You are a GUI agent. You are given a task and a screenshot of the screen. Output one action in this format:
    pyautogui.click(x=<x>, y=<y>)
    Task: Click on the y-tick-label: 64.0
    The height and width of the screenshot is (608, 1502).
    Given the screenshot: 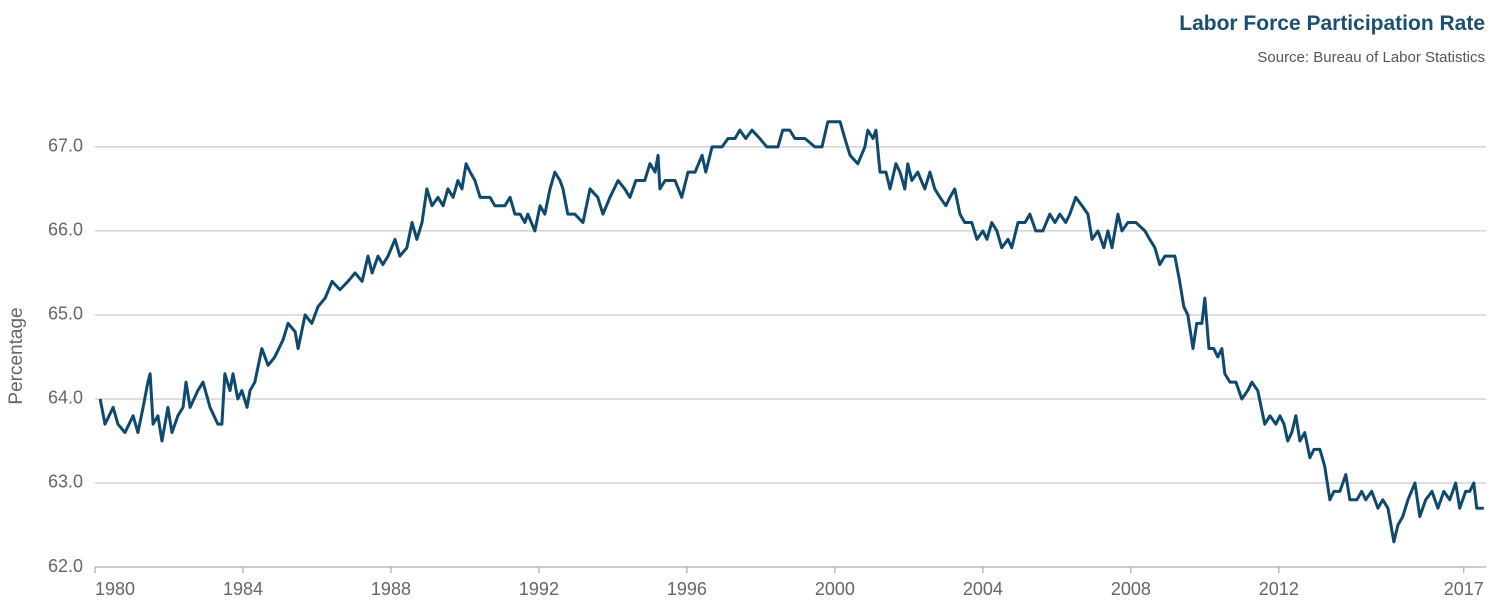 What is the action you would take?
    pyautogui.click(x=65, y=398)
    